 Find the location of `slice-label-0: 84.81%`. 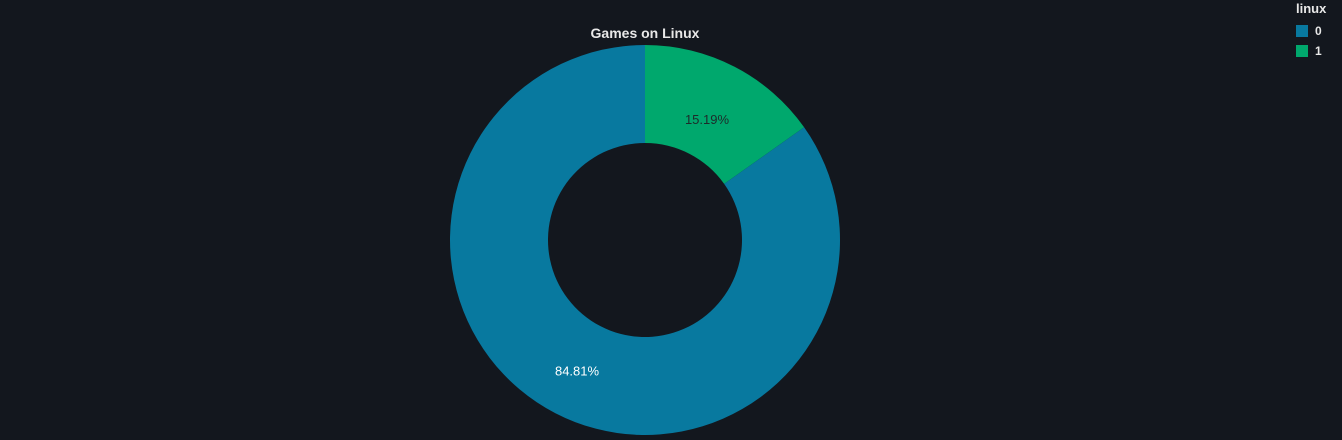

slice-label-0: 84.81% is located at coordinates (577, 370).